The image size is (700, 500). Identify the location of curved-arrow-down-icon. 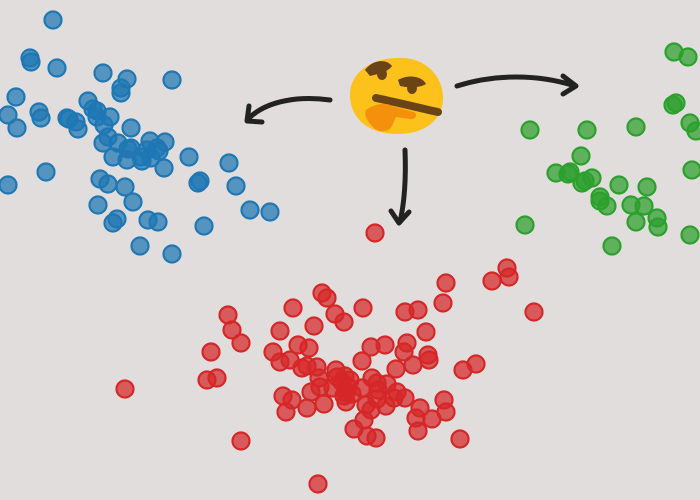
(400, 186).